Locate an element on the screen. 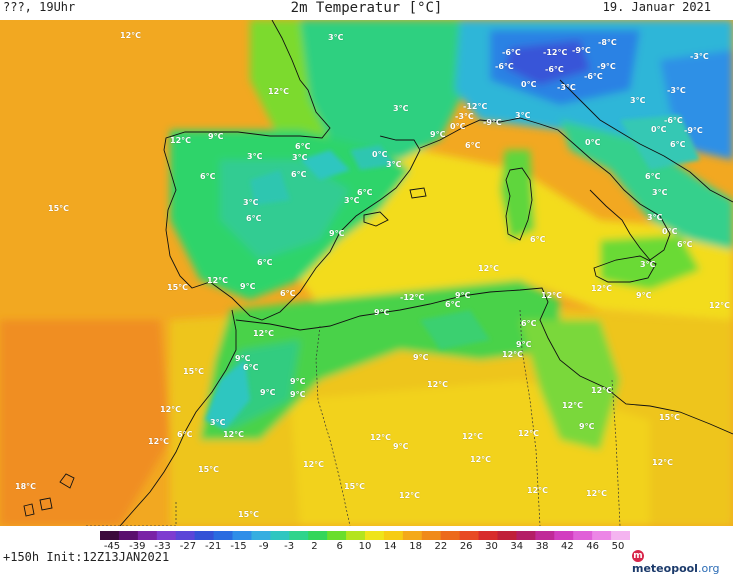 This screenshot has height=575, width=733. color-scale-tick: -27 is located at coordinates (188, 546).